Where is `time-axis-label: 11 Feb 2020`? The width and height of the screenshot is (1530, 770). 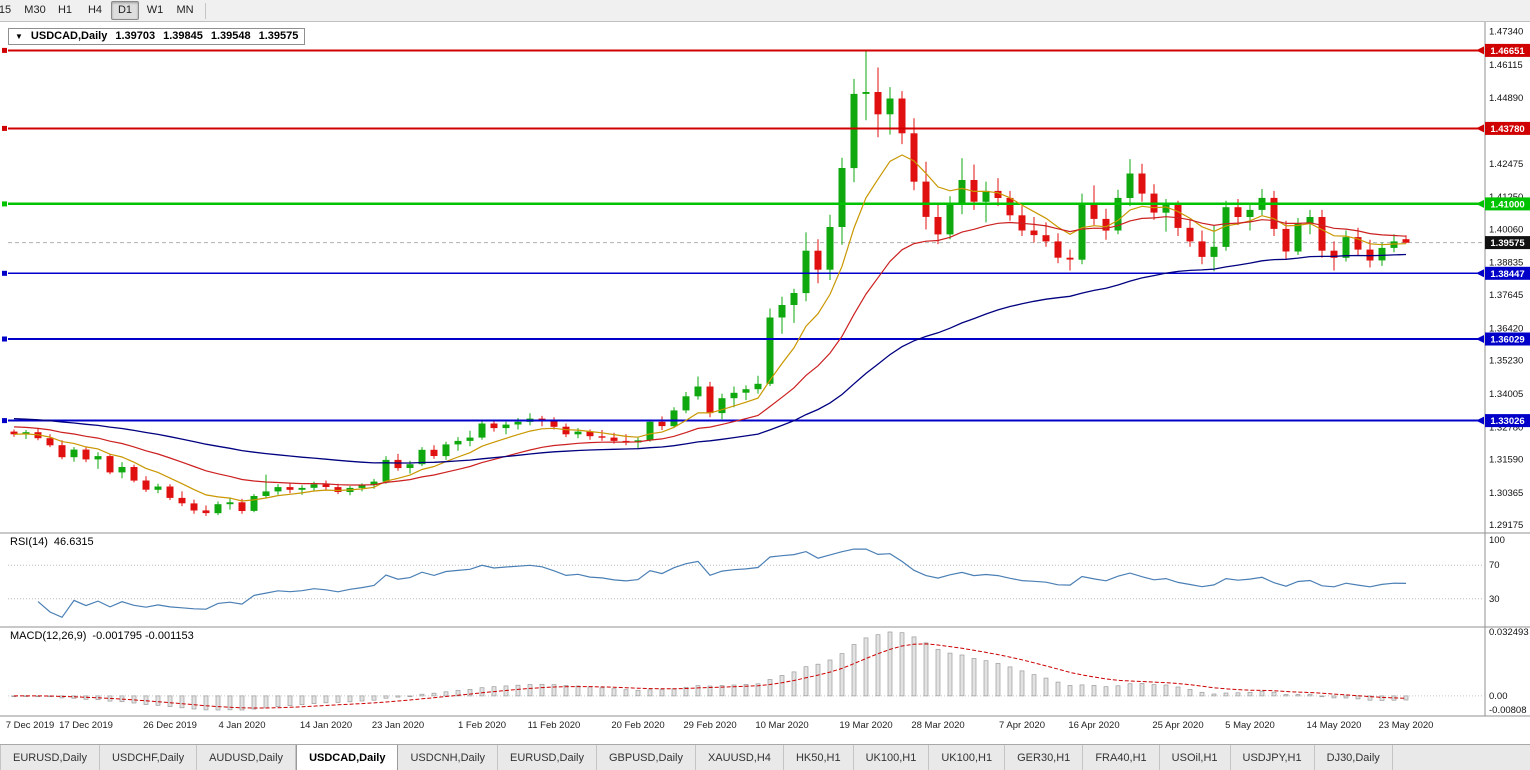 time-axis-label: 11 Feb 2020 is located at coordinates (554, 725).